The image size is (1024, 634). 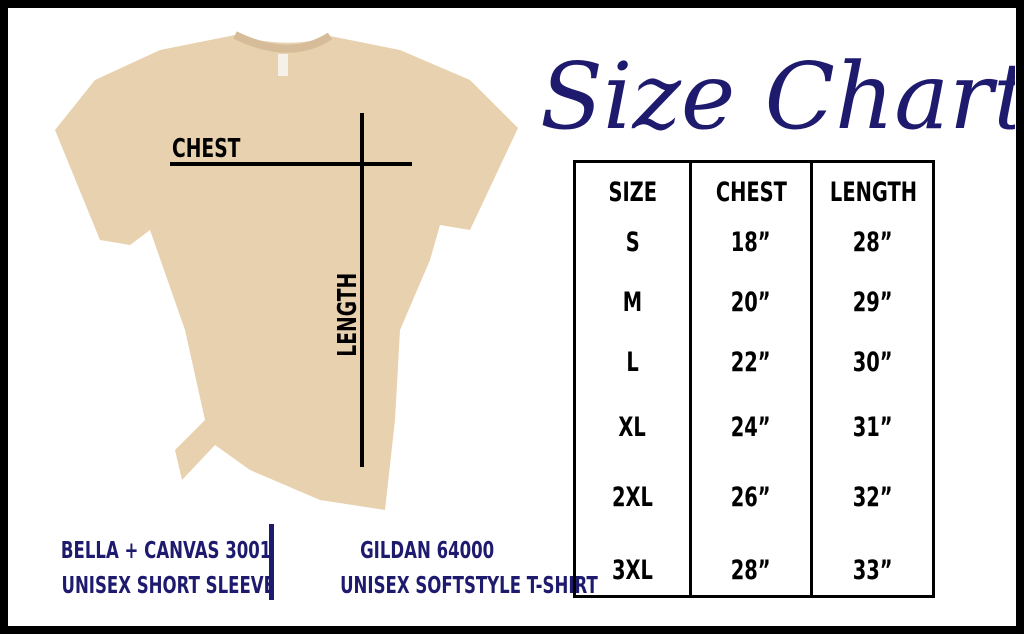 I want to click on svg-text: Size Chart, so click(x=777, y=96).